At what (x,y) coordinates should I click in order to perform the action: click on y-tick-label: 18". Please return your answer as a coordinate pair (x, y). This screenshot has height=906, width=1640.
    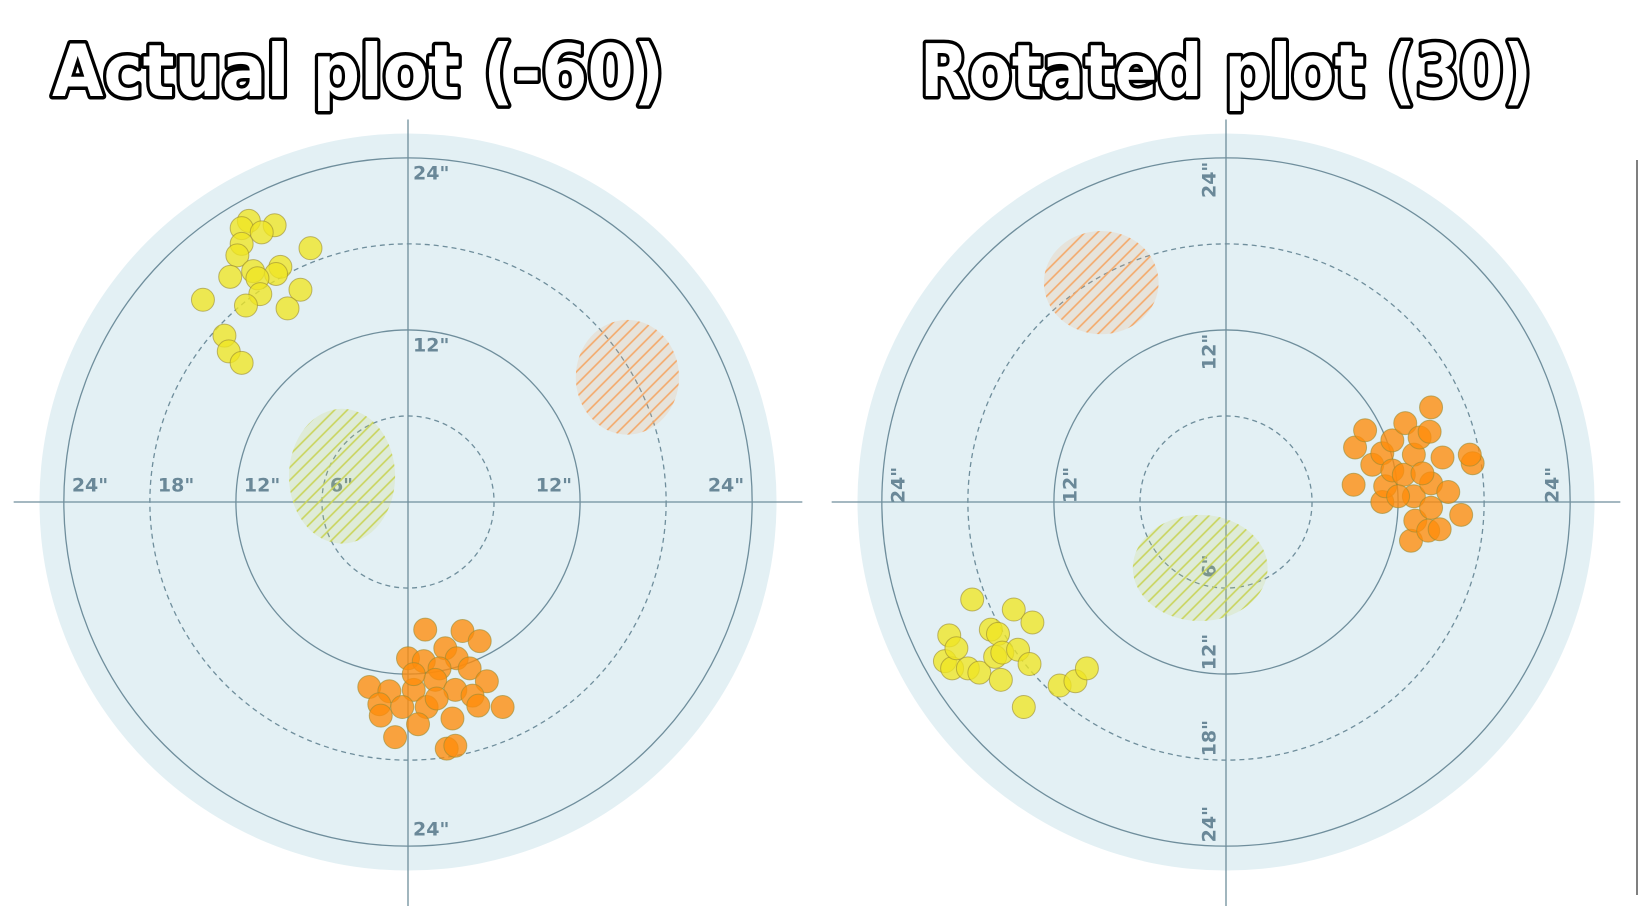
    Looking at the image, I should click on (1210, 738).